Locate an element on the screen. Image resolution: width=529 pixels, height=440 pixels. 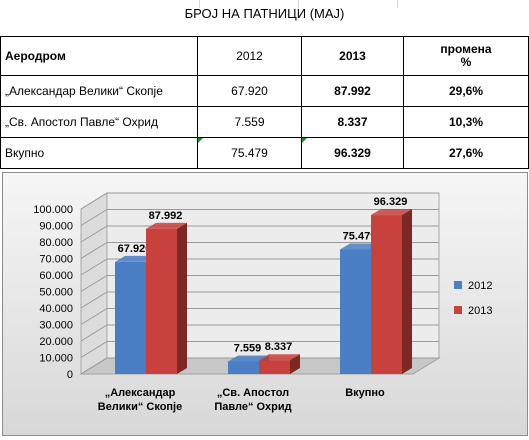
header-airport: Аеродром is located at coordinates (99, 56).